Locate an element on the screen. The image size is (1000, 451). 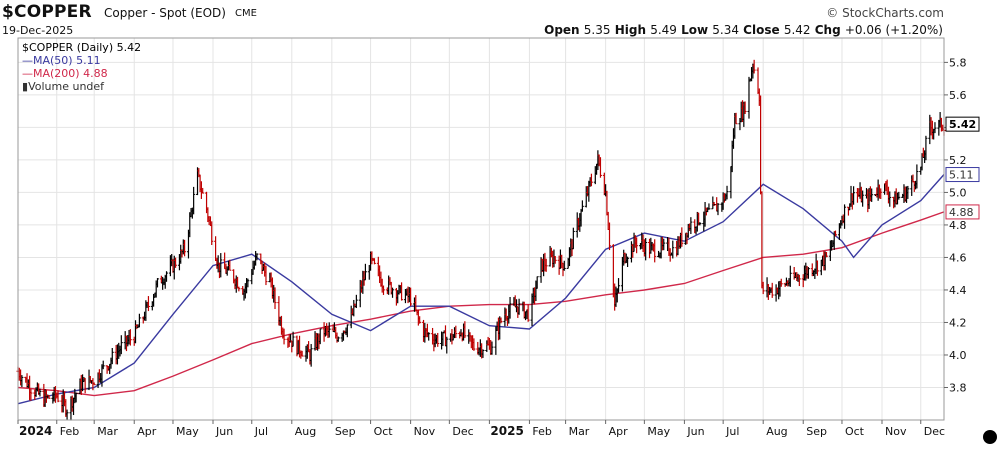
exchange-label: CME is located at coordinates (246, 13).